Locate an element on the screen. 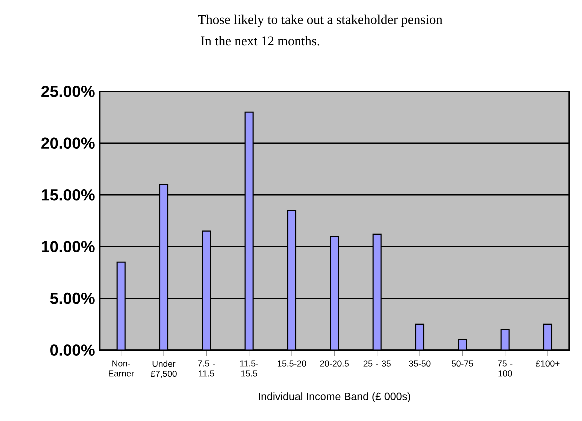 This screenshot has height=421, width=582. y-tick-label: 15.00% is located at coordinates (68, 195).